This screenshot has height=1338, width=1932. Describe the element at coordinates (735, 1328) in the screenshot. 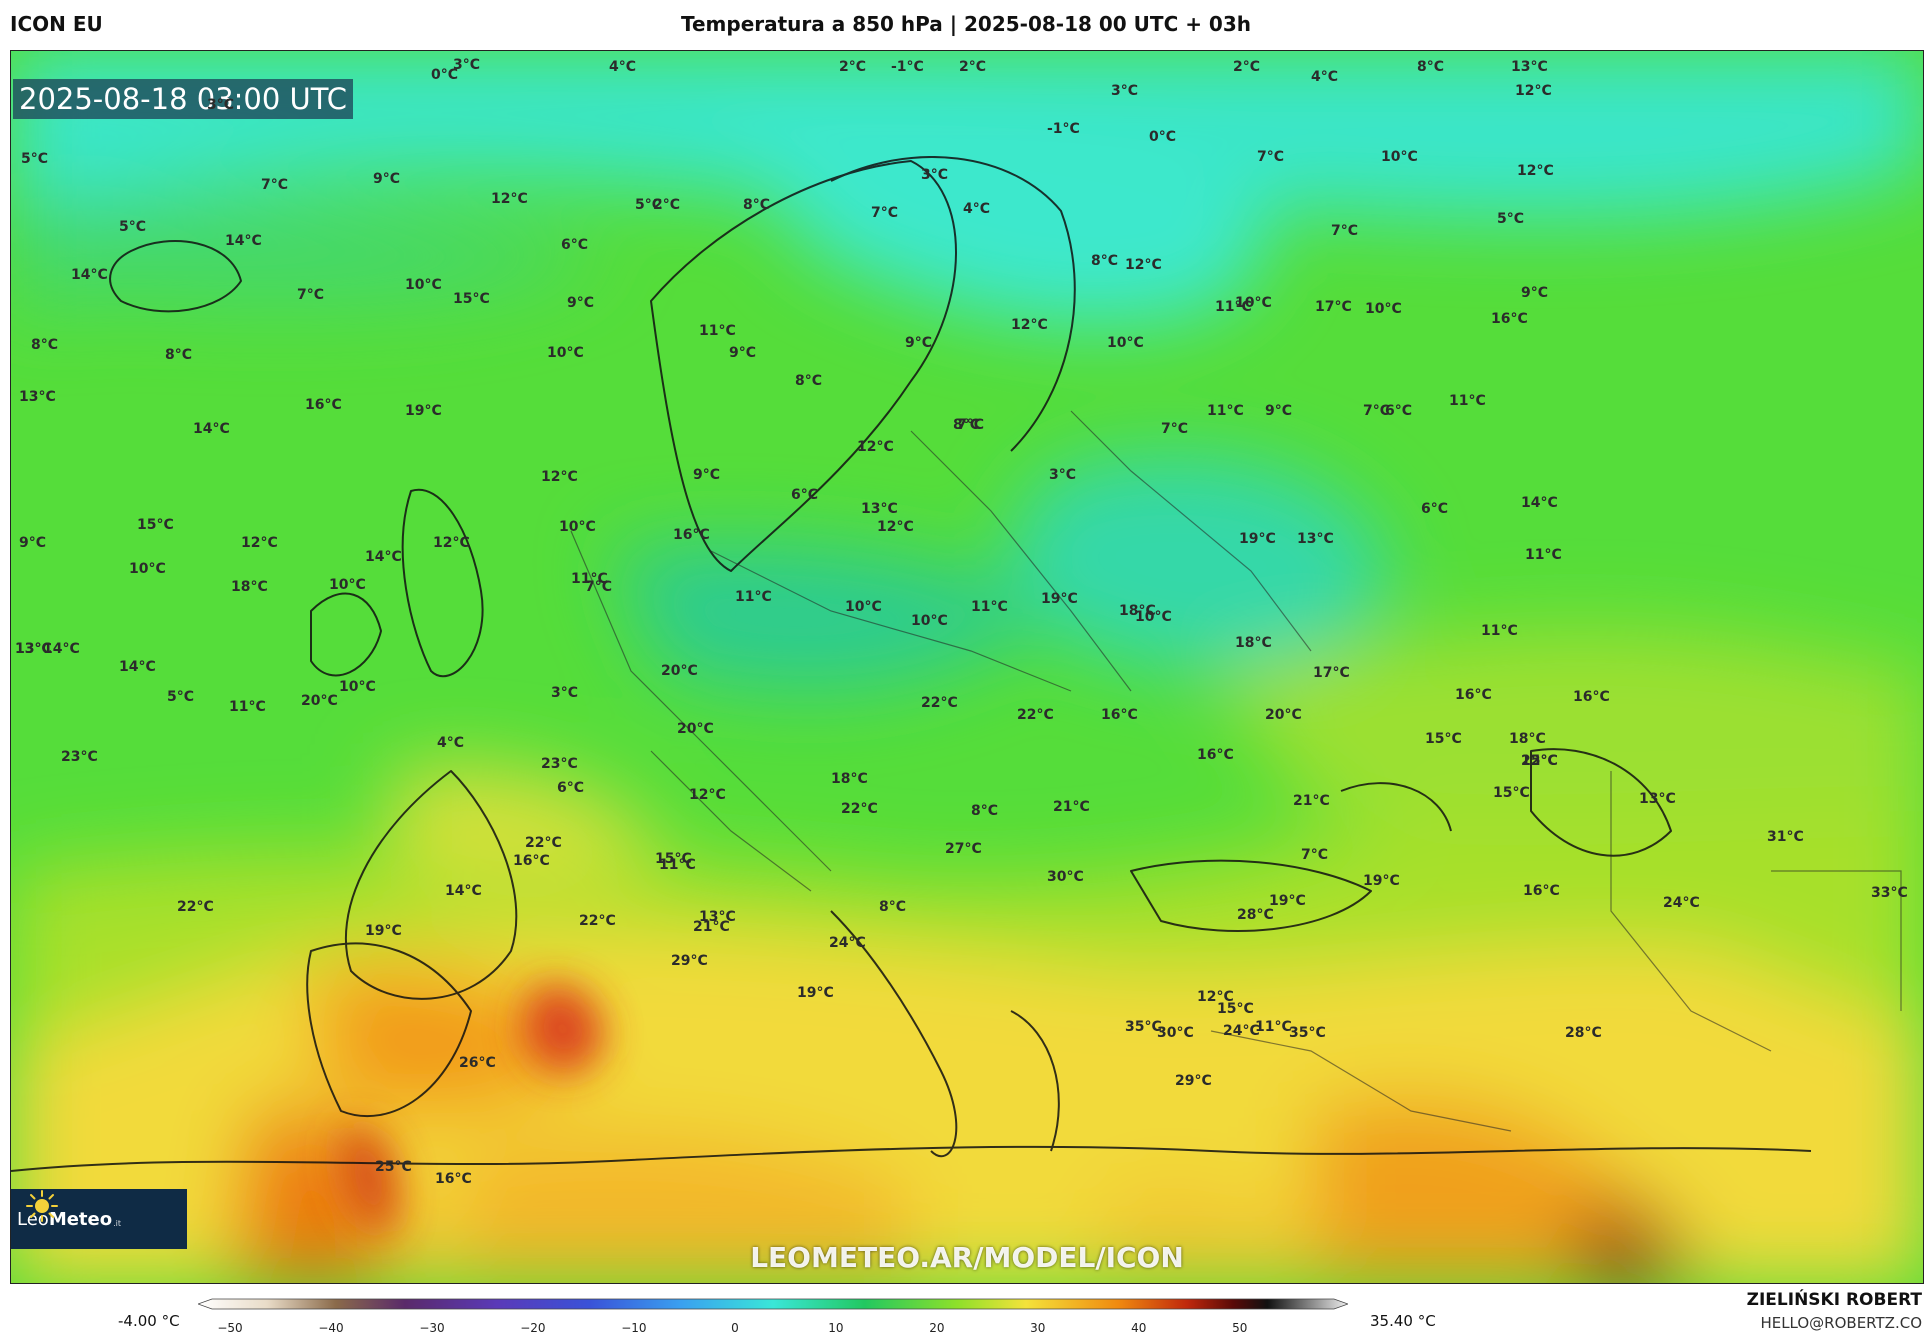

I see `colorbar-tick-label: 0` at that location.